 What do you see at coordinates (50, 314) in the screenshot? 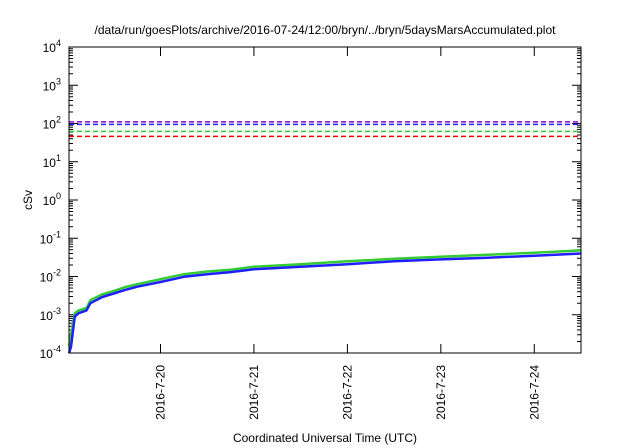
I see `y-tick-label: 10⁻³` at bounding box center [50, 314].